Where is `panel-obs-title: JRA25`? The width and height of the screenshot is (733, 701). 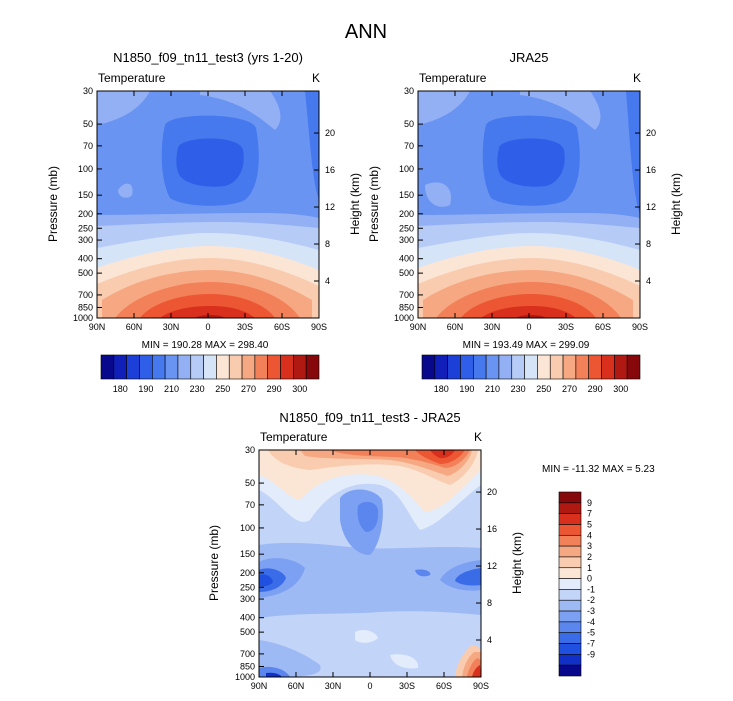
panel-obs-title: JRA25 is located at coordinates (528, 57).